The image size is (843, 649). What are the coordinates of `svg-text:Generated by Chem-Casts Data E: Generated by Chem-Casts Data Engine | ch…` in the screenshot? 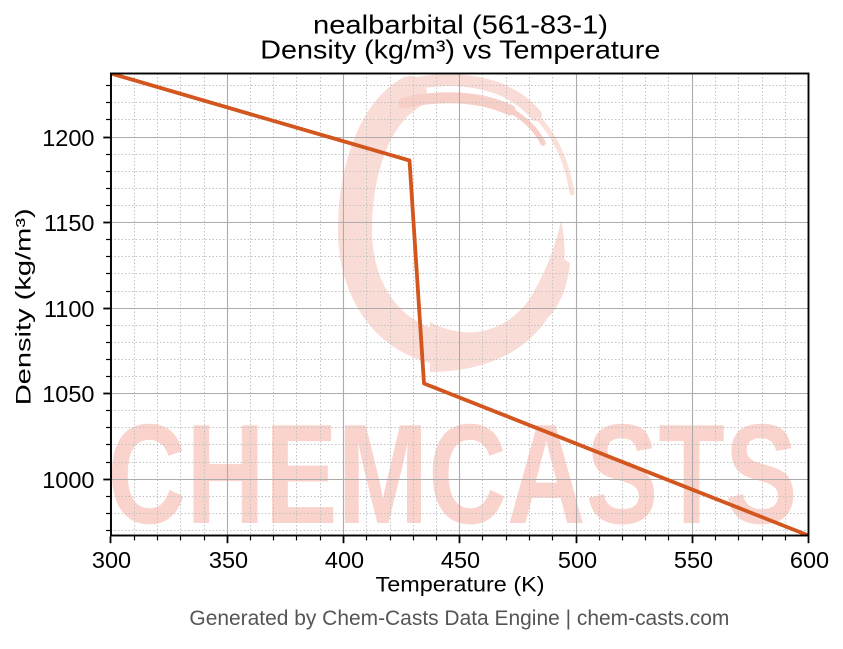 It's located at (459, 618).